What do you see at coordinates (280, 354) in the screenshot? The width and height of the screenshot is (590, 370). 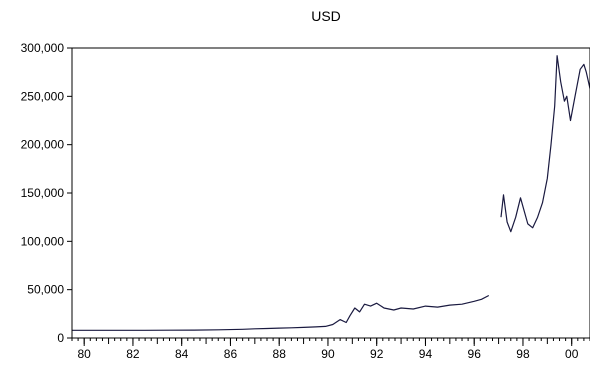 I see `x-tick-label: 88` at bounding box center [280, 354].